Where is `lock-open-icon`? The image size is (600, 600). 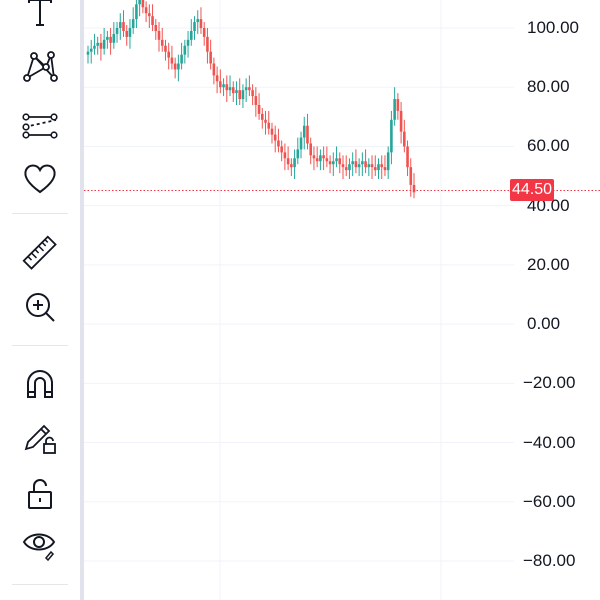
lock-open-icon is located at coordinates (40, 494).